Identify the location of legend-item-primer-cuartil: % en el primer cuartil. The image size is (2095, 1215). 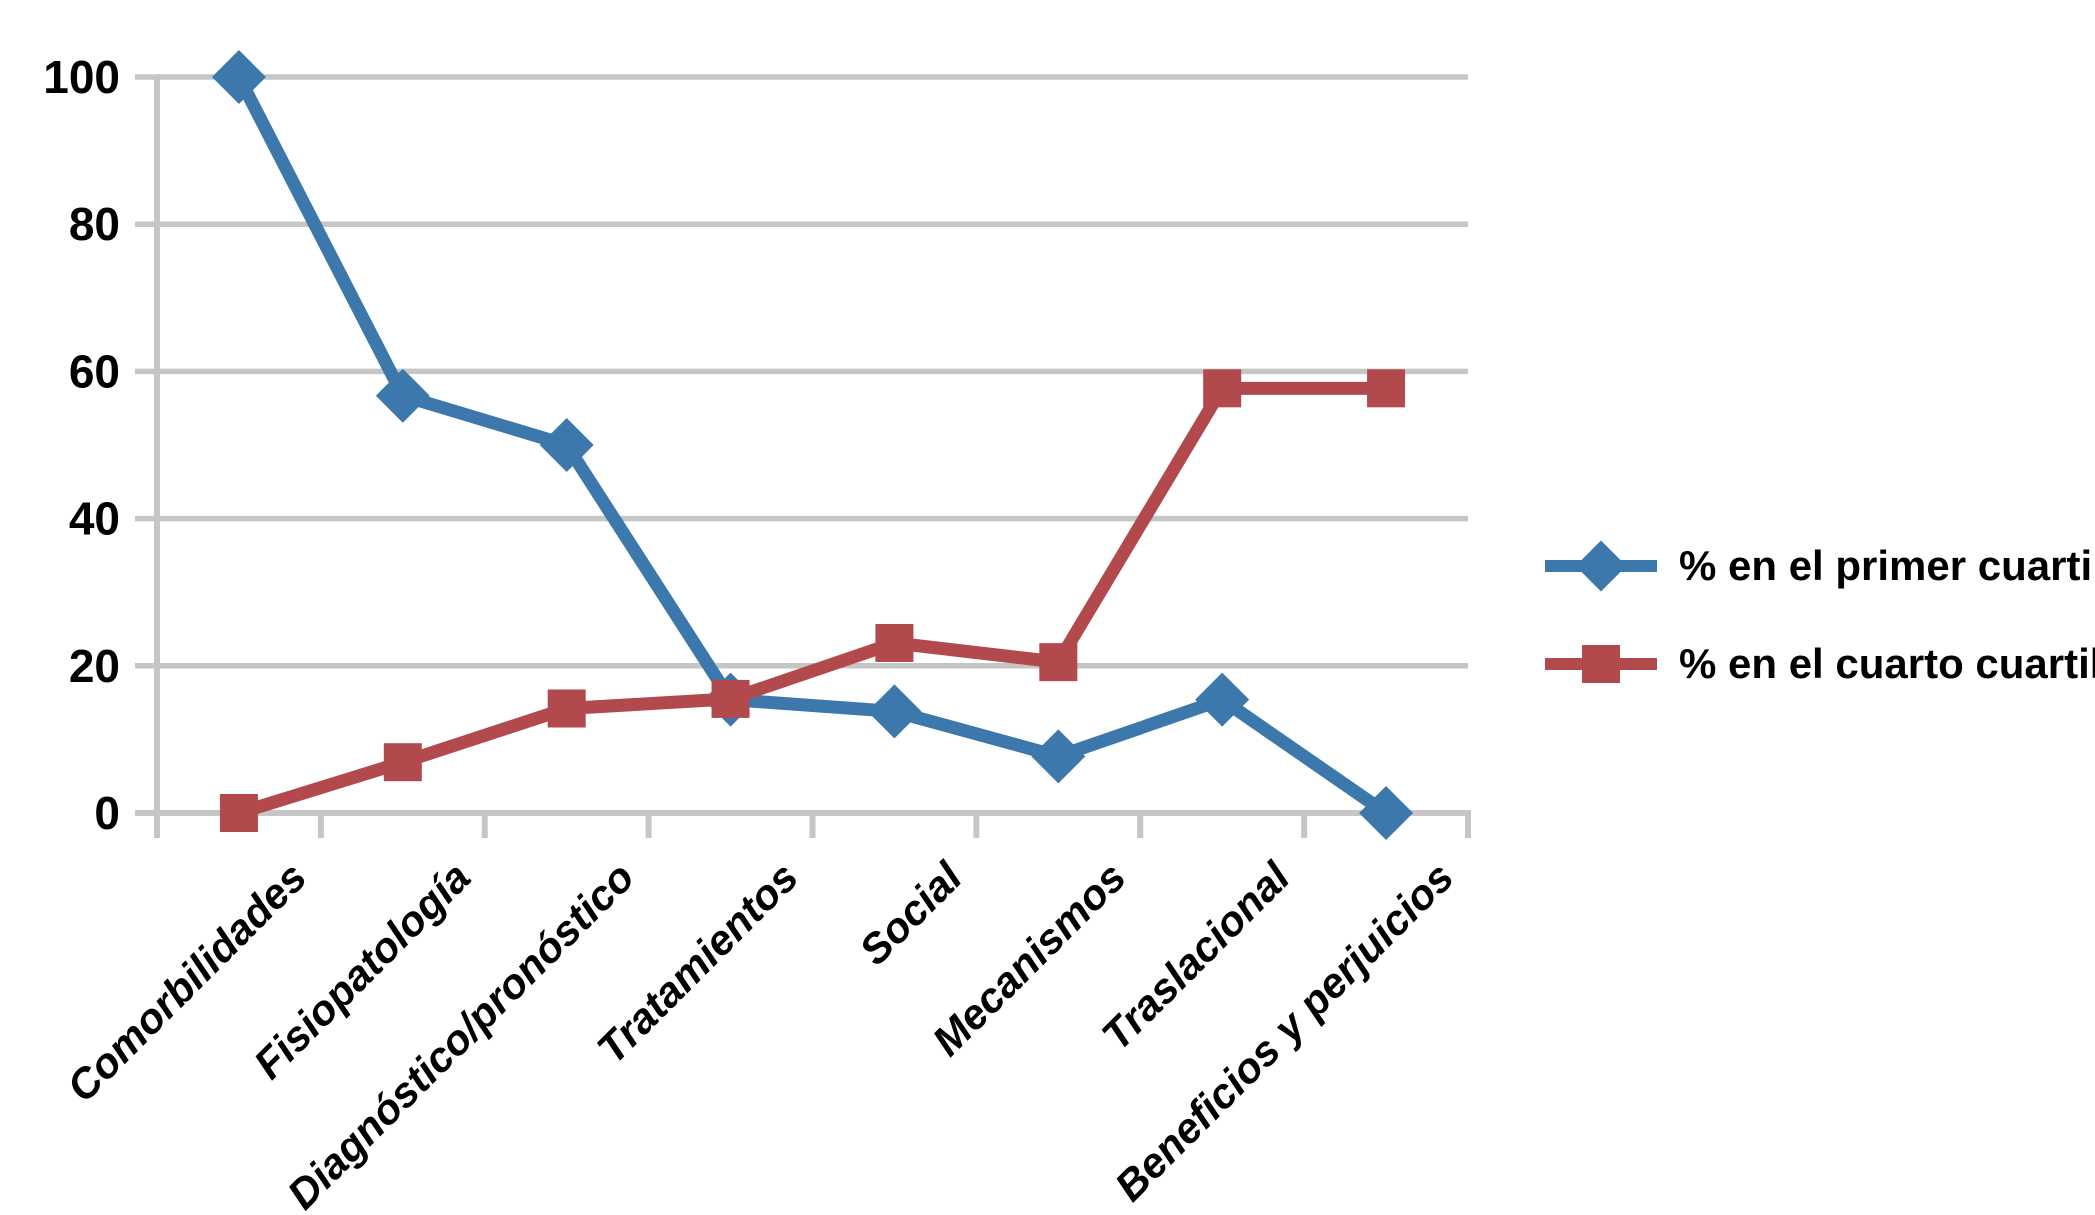
(1820, 566).